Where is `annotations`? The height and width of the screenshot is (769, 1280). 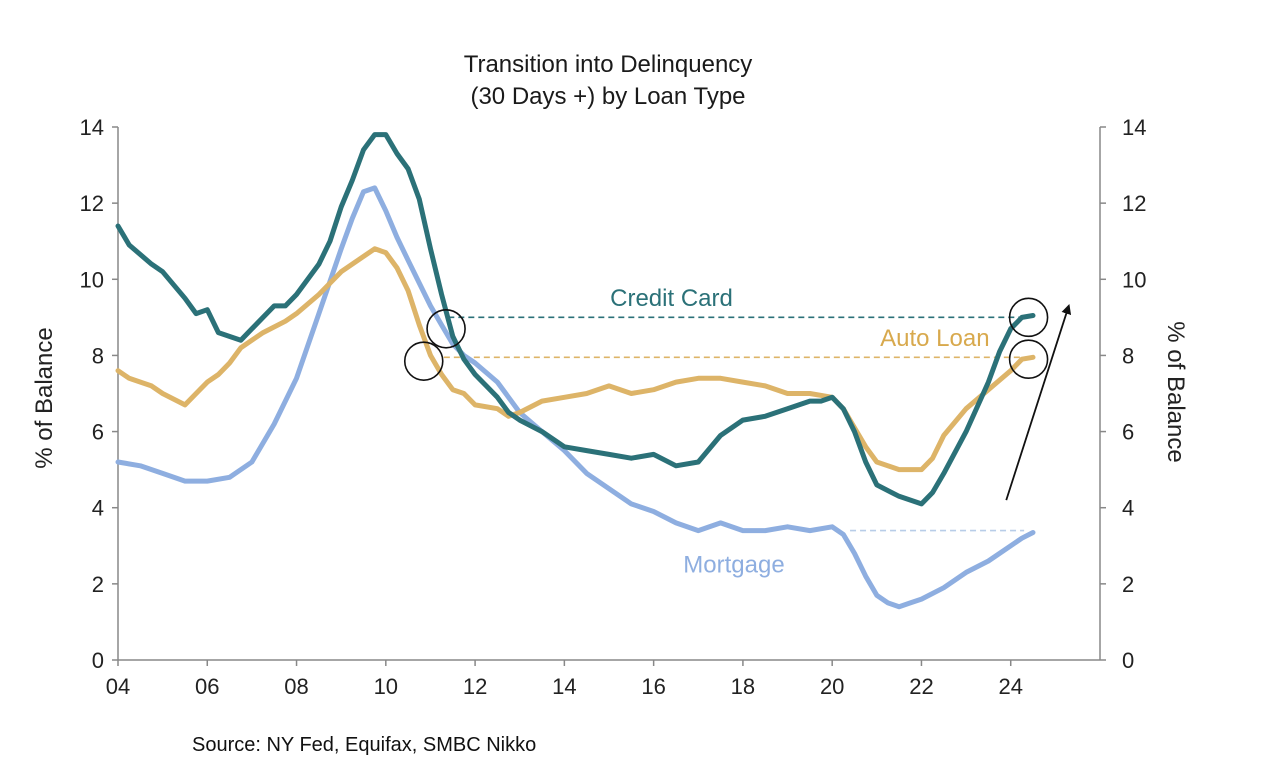
annotations is located at coordinates (737, 399).